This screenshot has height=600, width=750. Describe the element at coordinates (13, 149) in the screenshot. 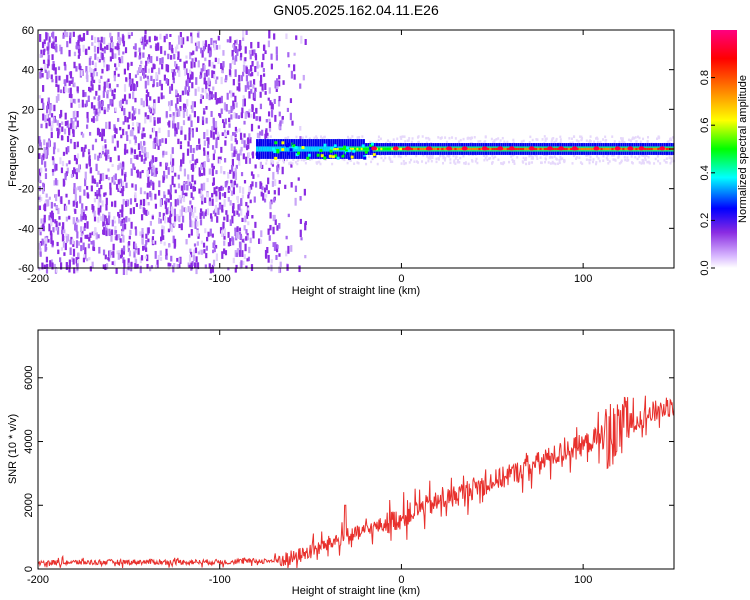

I see `heatmap-y-label: Frequency (Hz)` at that location.